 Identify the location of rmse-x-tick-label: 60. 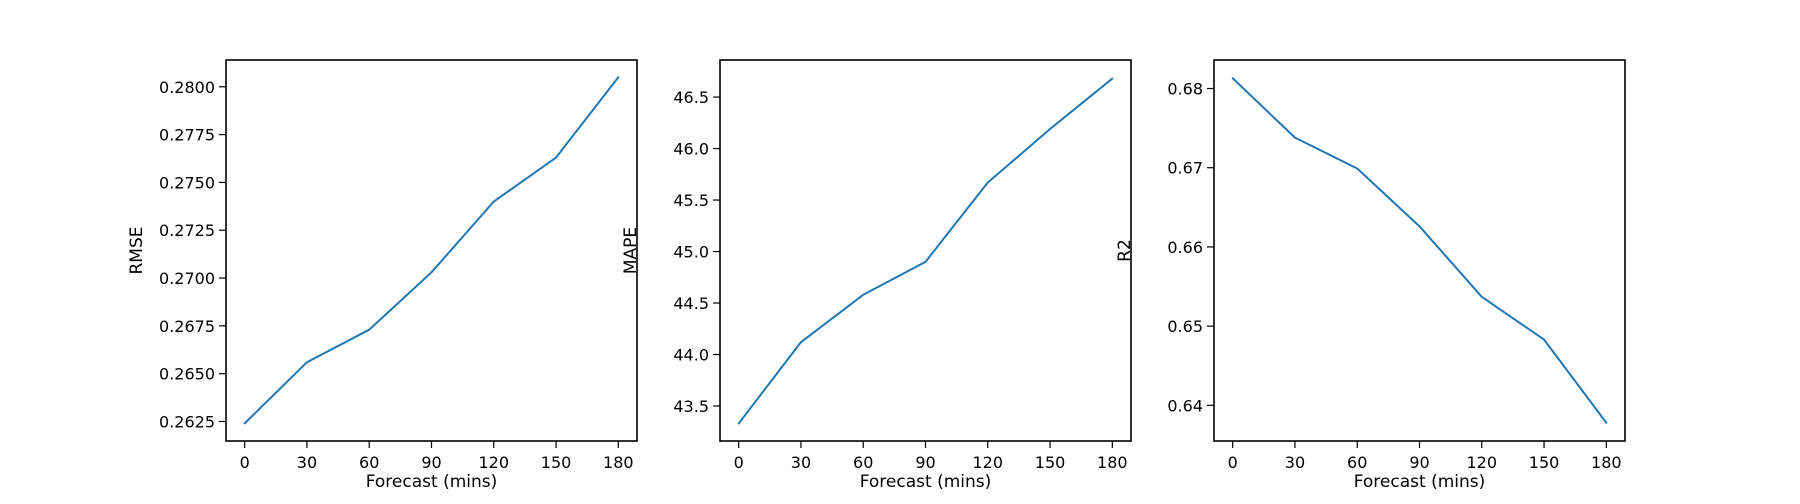
(369, 462).